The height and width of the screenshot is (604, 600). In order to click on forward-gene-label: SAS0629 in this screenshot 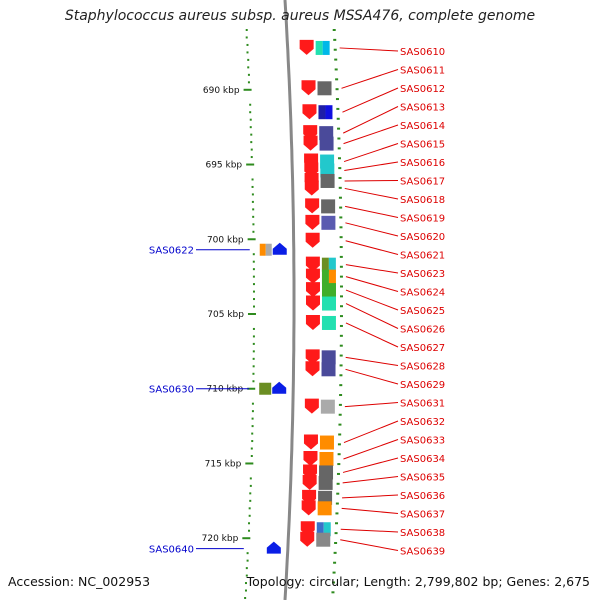, I will do `click(422, 385)`.